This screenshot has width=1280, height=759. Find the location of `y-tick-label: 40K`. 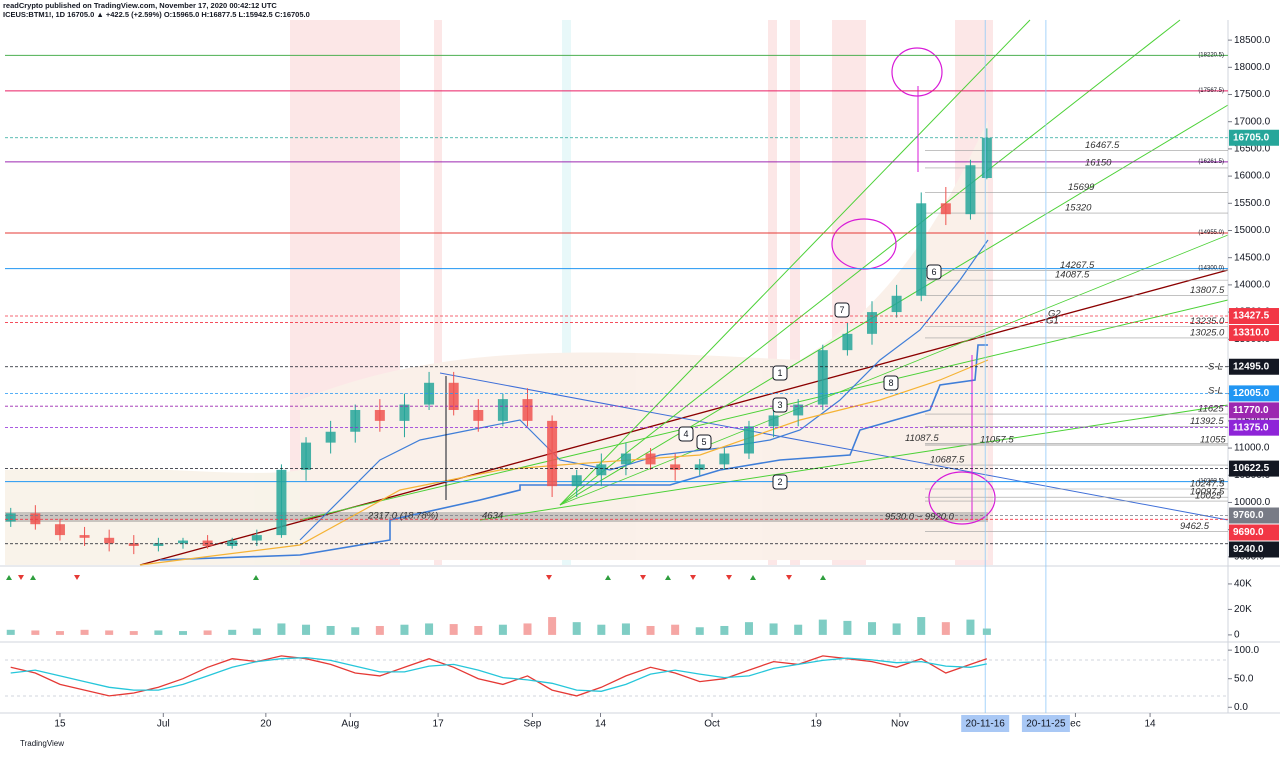

y-tick-label: 40K is located at coordinates (1243, 584).